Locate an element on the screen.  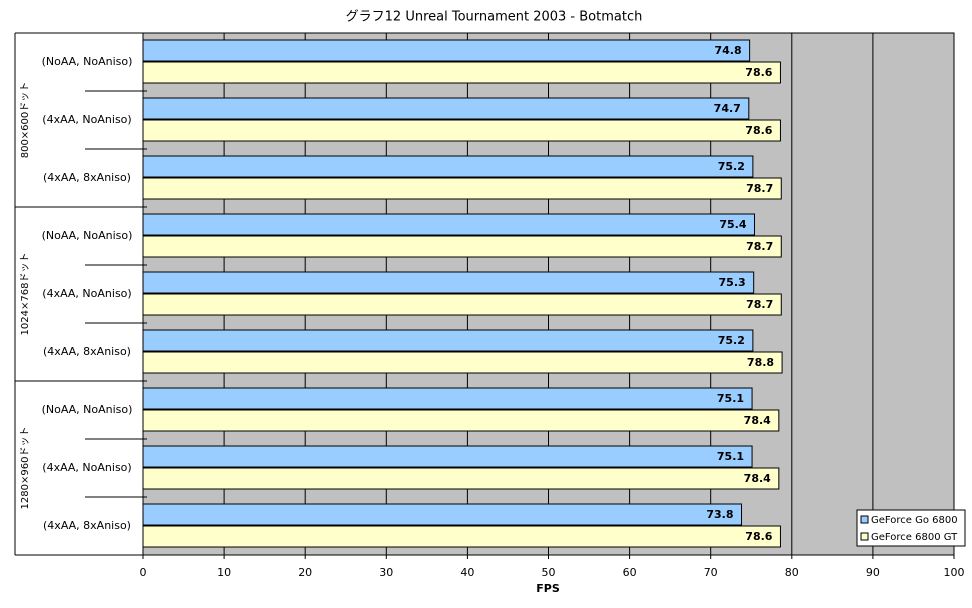
x-tick-label: 70 is located at coordinates (711, 572).